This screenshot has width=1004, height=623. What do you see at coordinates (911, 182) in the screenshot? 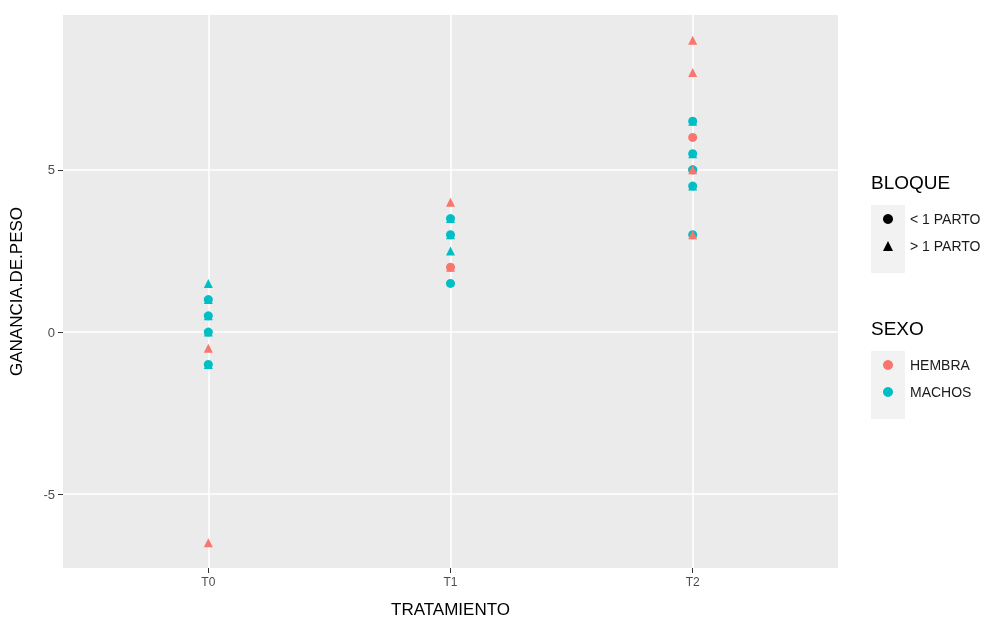
I see `text: BLOQUE` at bounding box center [911, 182].